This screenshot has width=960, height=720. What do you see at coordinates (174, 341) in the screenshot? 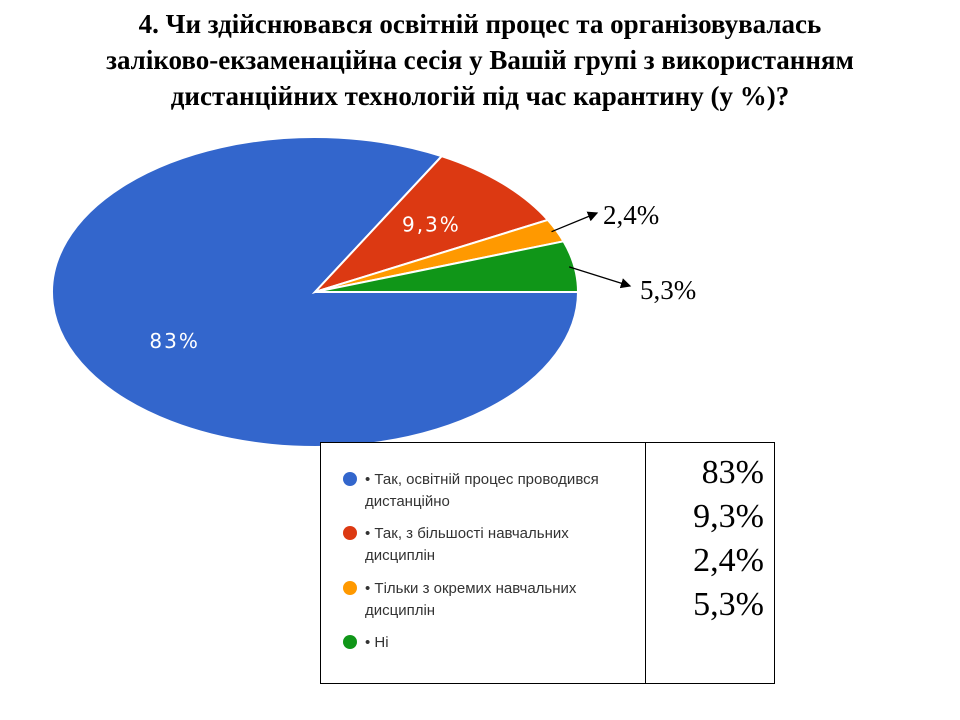
I see `slice-label-1: 83%` at bounding box center [174, 341].